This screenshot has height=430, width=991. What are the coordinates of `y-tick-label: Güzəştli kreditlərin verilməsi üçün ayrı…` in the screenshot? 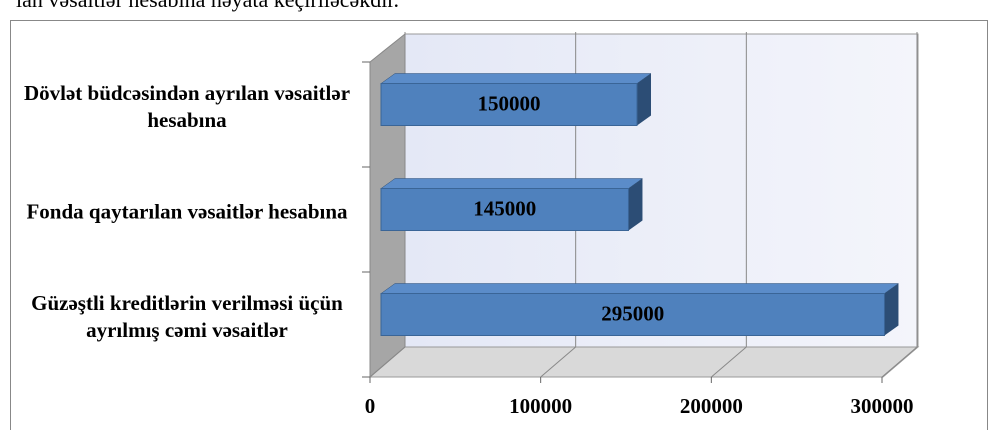 It's located at (187, 316).